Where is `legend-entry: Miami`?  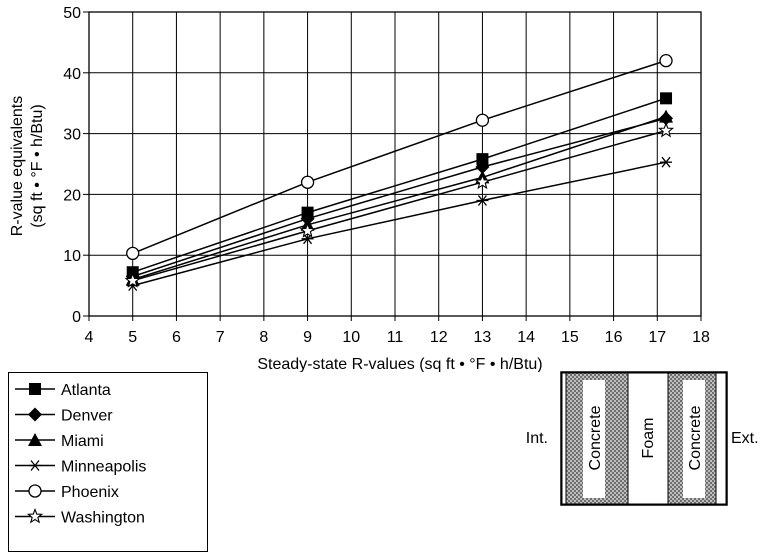 legend-entry: Miami is located at coordinates (59, 441).